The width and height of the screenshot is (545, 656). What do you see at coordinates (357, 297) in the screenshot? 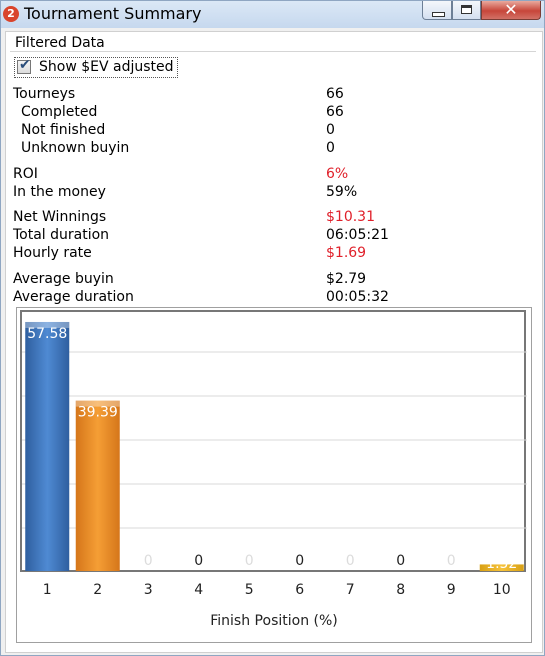
I see `average-duration-value: 00:05:32` at bounding box center [357, 297].